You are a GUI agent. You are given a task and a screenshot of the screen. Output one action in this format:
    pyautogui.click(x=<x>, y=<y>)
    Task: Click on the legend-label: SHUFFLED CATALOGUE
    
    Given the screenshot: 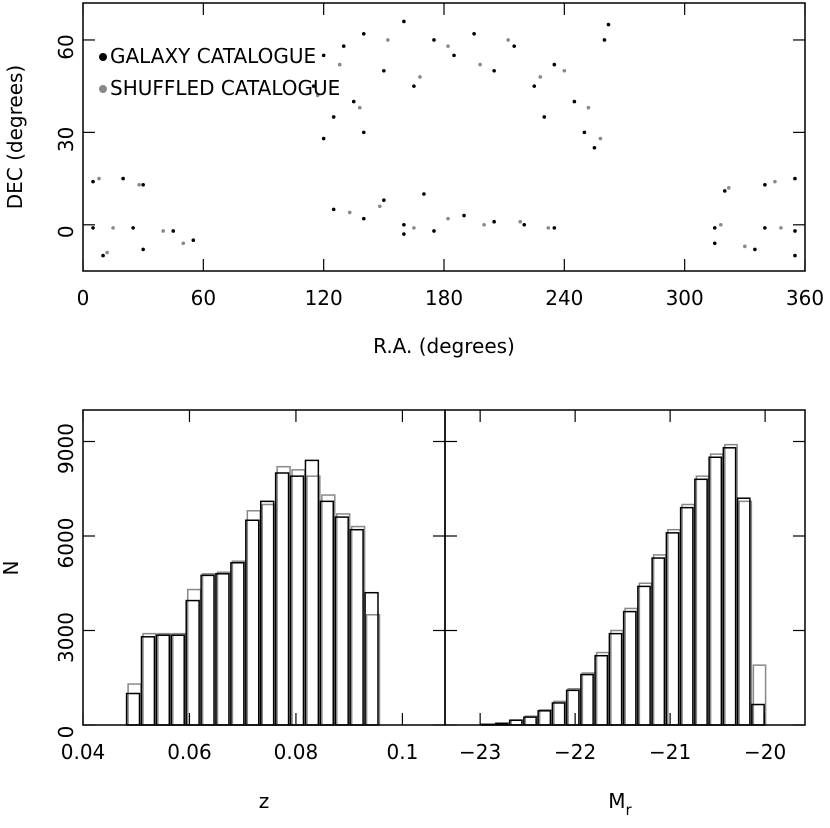 What is the action you would take?
    pyautogui.click(x=225, y=88)
    